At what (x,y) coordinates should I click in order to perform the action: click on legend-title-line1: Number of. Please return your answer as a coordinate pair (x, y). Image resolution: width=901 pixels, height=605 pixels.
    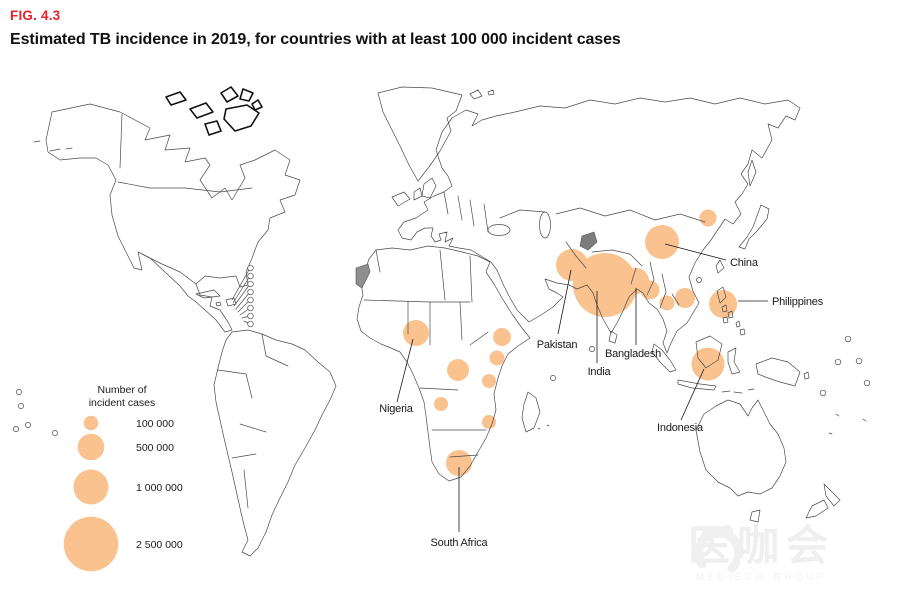
    Looking at the image, I should click on (121, 390).